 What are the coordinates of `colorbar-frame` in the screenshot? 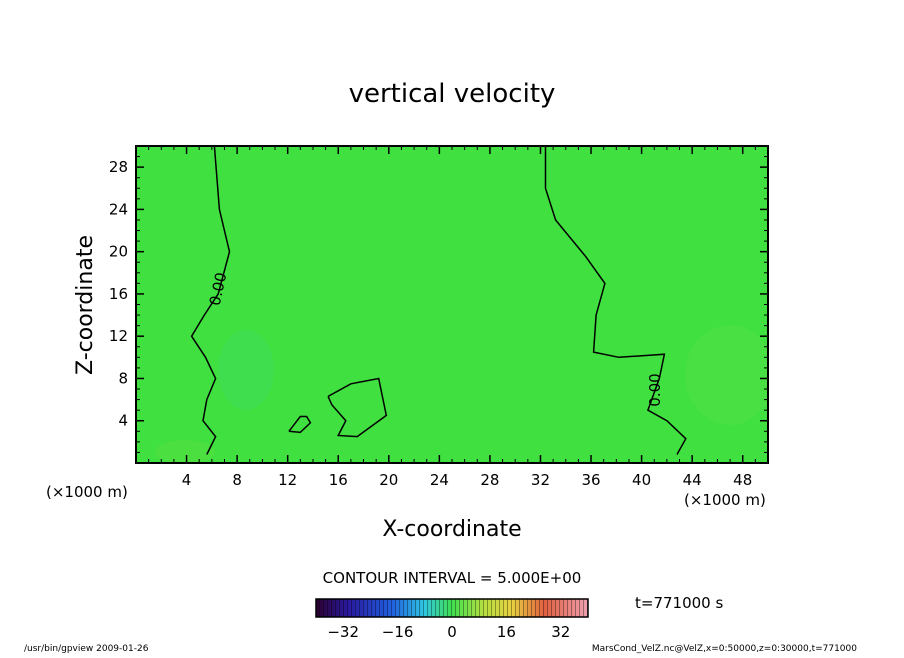 It's located at (452, 608).